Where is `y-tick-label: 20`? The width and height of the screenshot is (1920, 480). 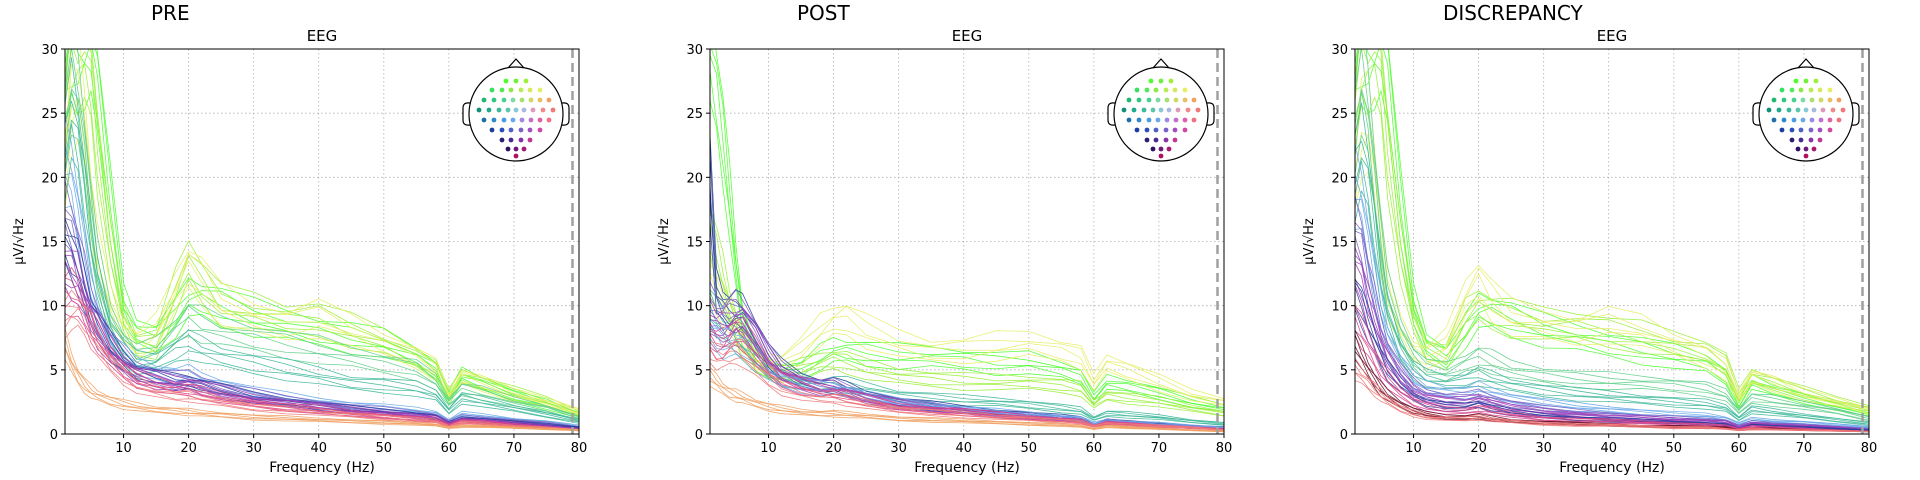
y-tick-label: 20 is located at coordinates (1339, 178).